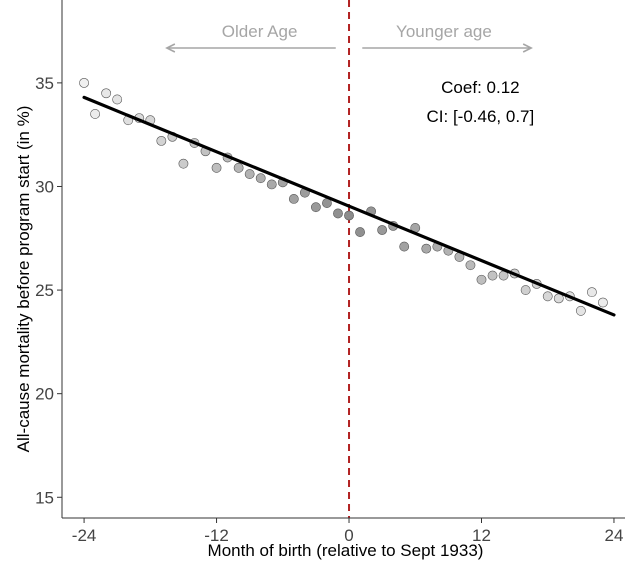  Describe the element at coordinates (44, 290) in the screenshot. I see `y-tick-label: 25` at that location.